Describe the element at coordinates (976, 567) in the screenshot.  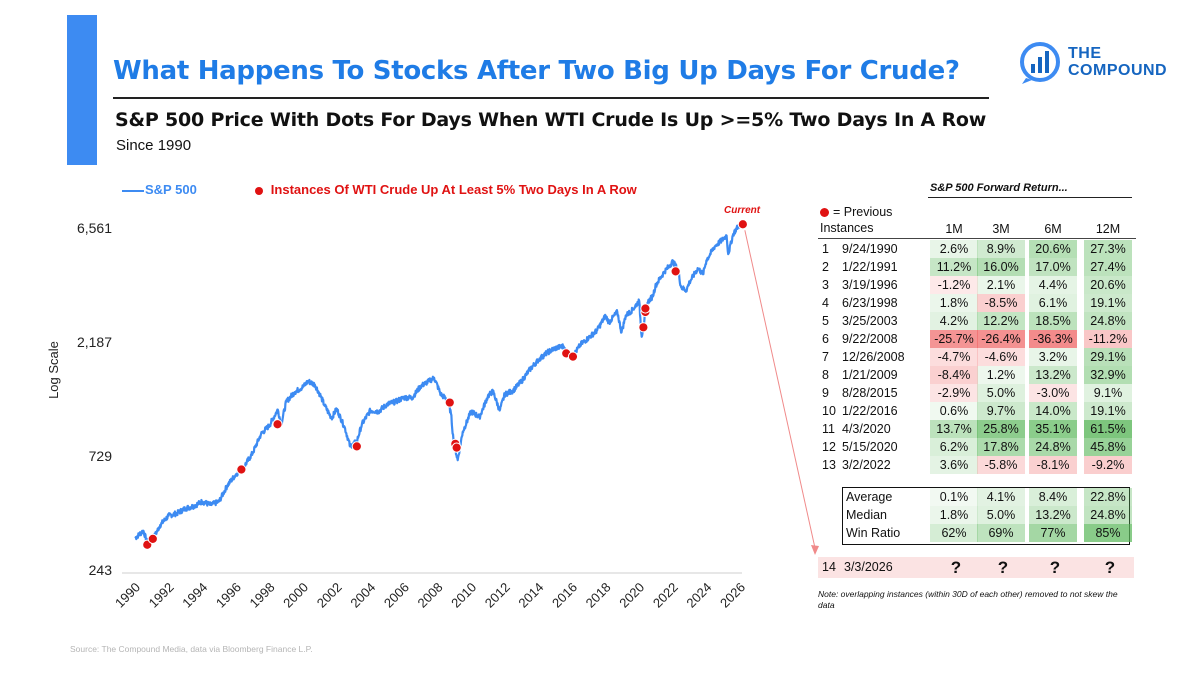
I see `pending-row: 14 3/3/2026????` at that location.